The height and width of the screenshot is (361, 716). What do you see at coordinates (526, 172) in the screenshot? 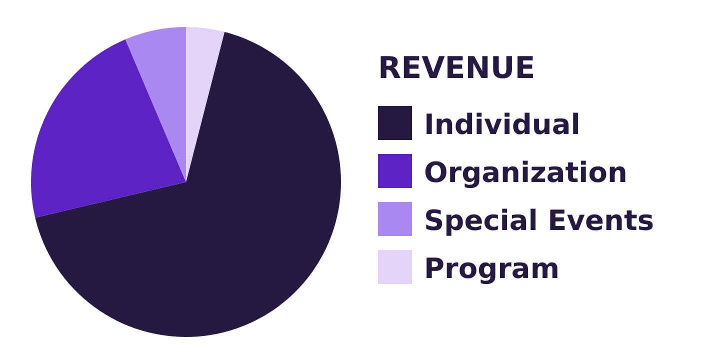
I see `legend-label: Organization` at bounding box center [526, 172].